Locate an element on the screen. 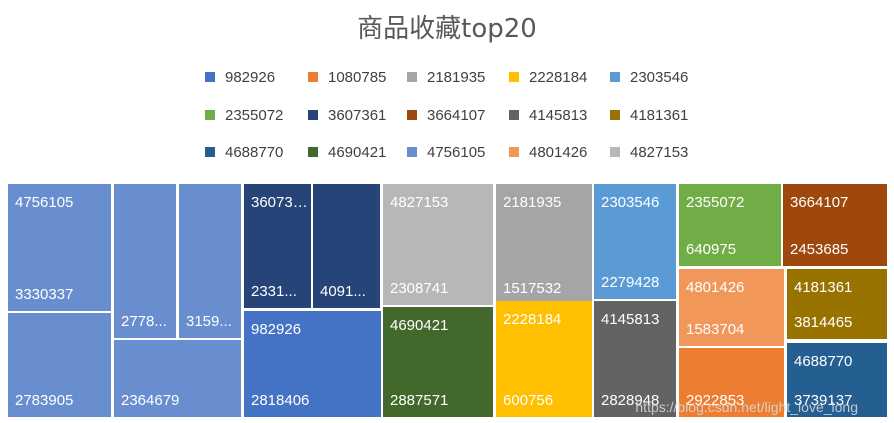 The width and height of the screenshot is (894, 423). legend-label: 4145813 is located at coordinates (558, 115).